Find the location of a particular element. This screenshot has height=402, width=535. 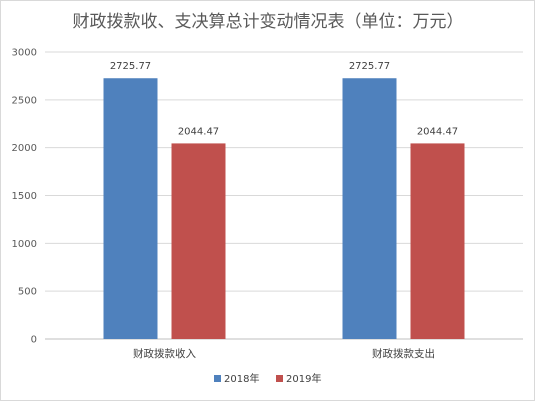

x-category-label: 财政拨款支出 is located at coordinates (403, 353).